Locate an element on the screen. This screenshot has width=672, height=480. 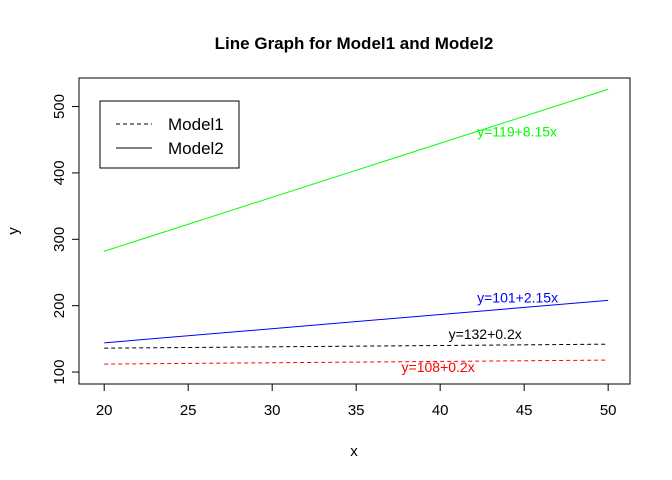
equation-label: y=101+2.15x is located at coordinates (517, 297).